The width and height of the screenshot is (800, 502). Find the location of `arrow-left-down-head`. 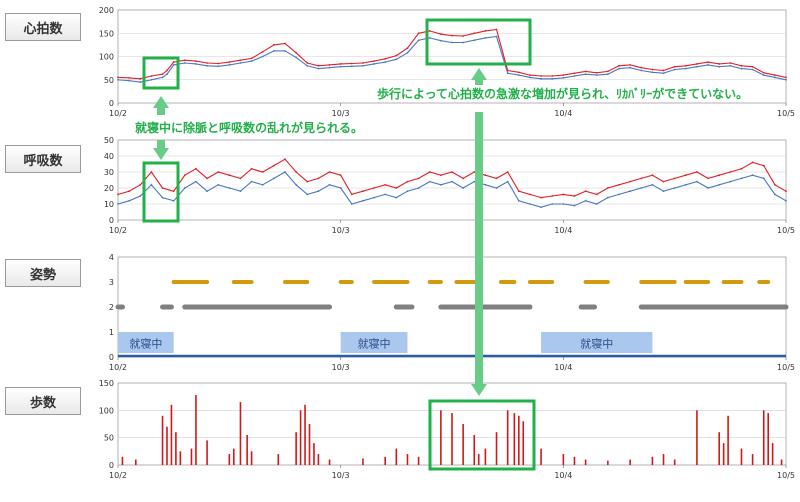

arrow-left-down-head is located at coordinates (161, 154).